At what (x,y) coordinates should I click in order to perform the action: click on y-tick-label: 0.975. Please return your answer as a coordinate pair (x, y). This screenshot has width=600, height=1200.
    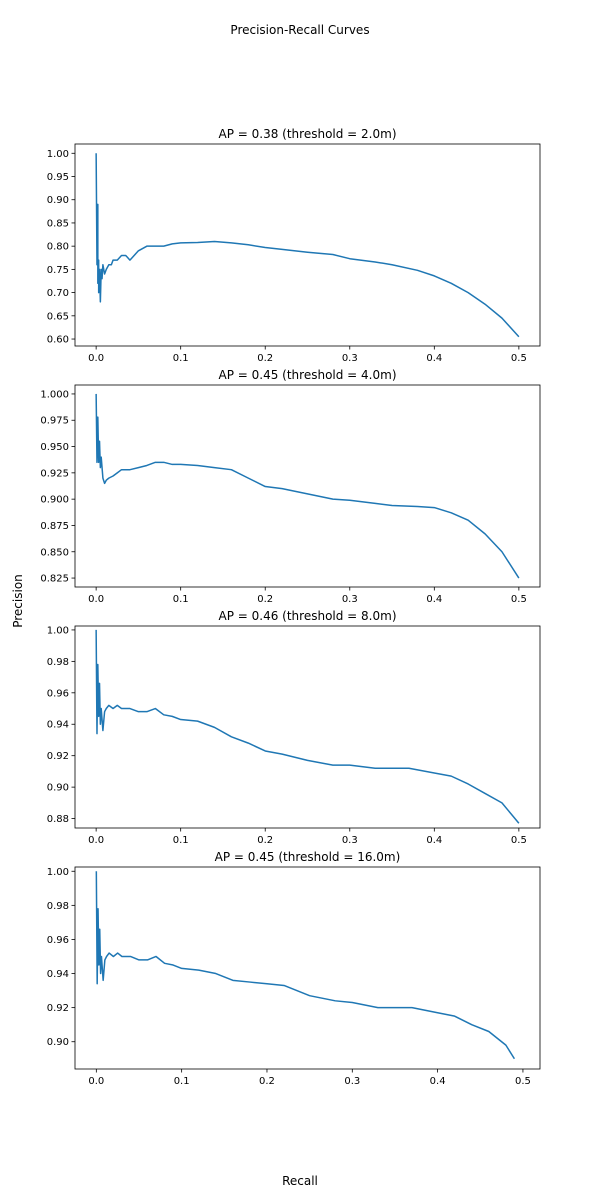
    Looking at the image, I should click on (54, 421).